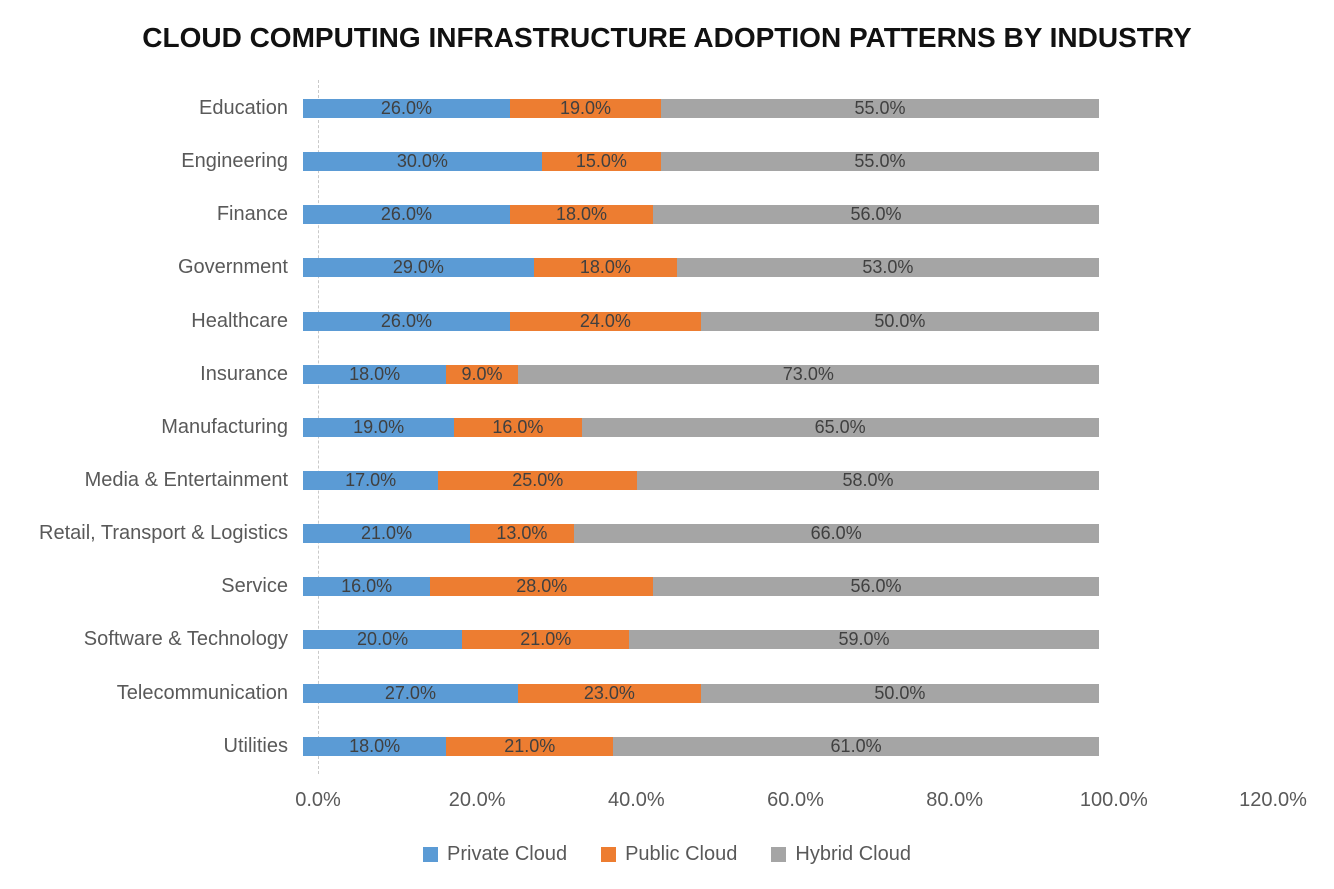 The height and width of the screenshot is (889, 1334). Describe the element at coordinates (254, 586) in the screenshot. I see `category-label-service: Service` at that location.